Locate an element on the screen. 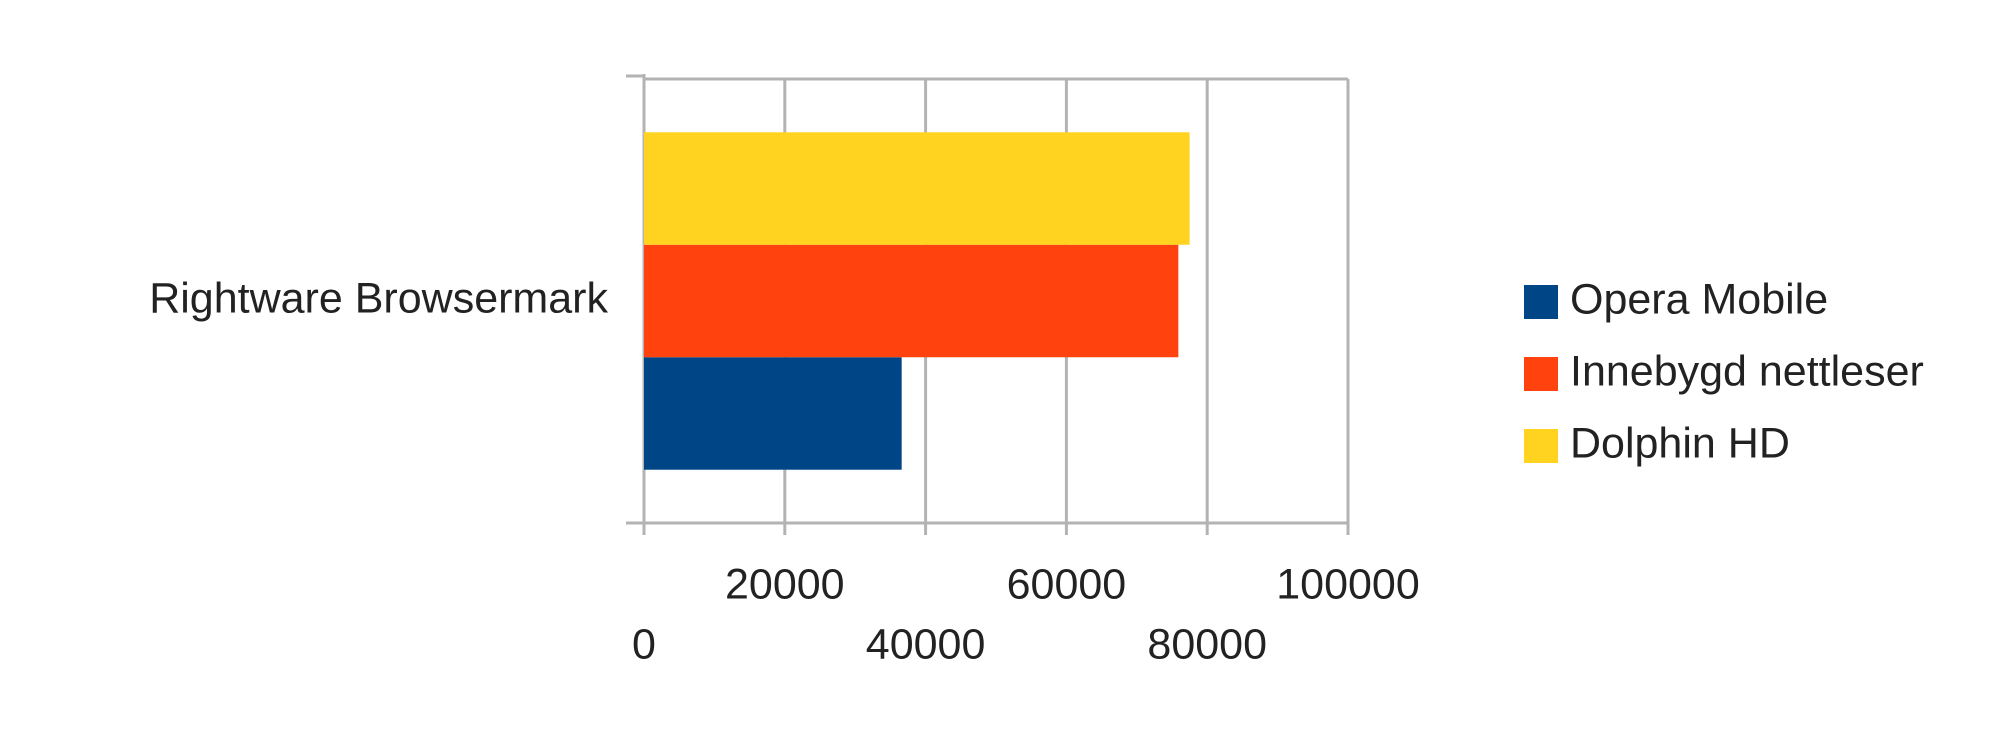  x-tick-label: 60000 is located at coordinates (1067, 584).